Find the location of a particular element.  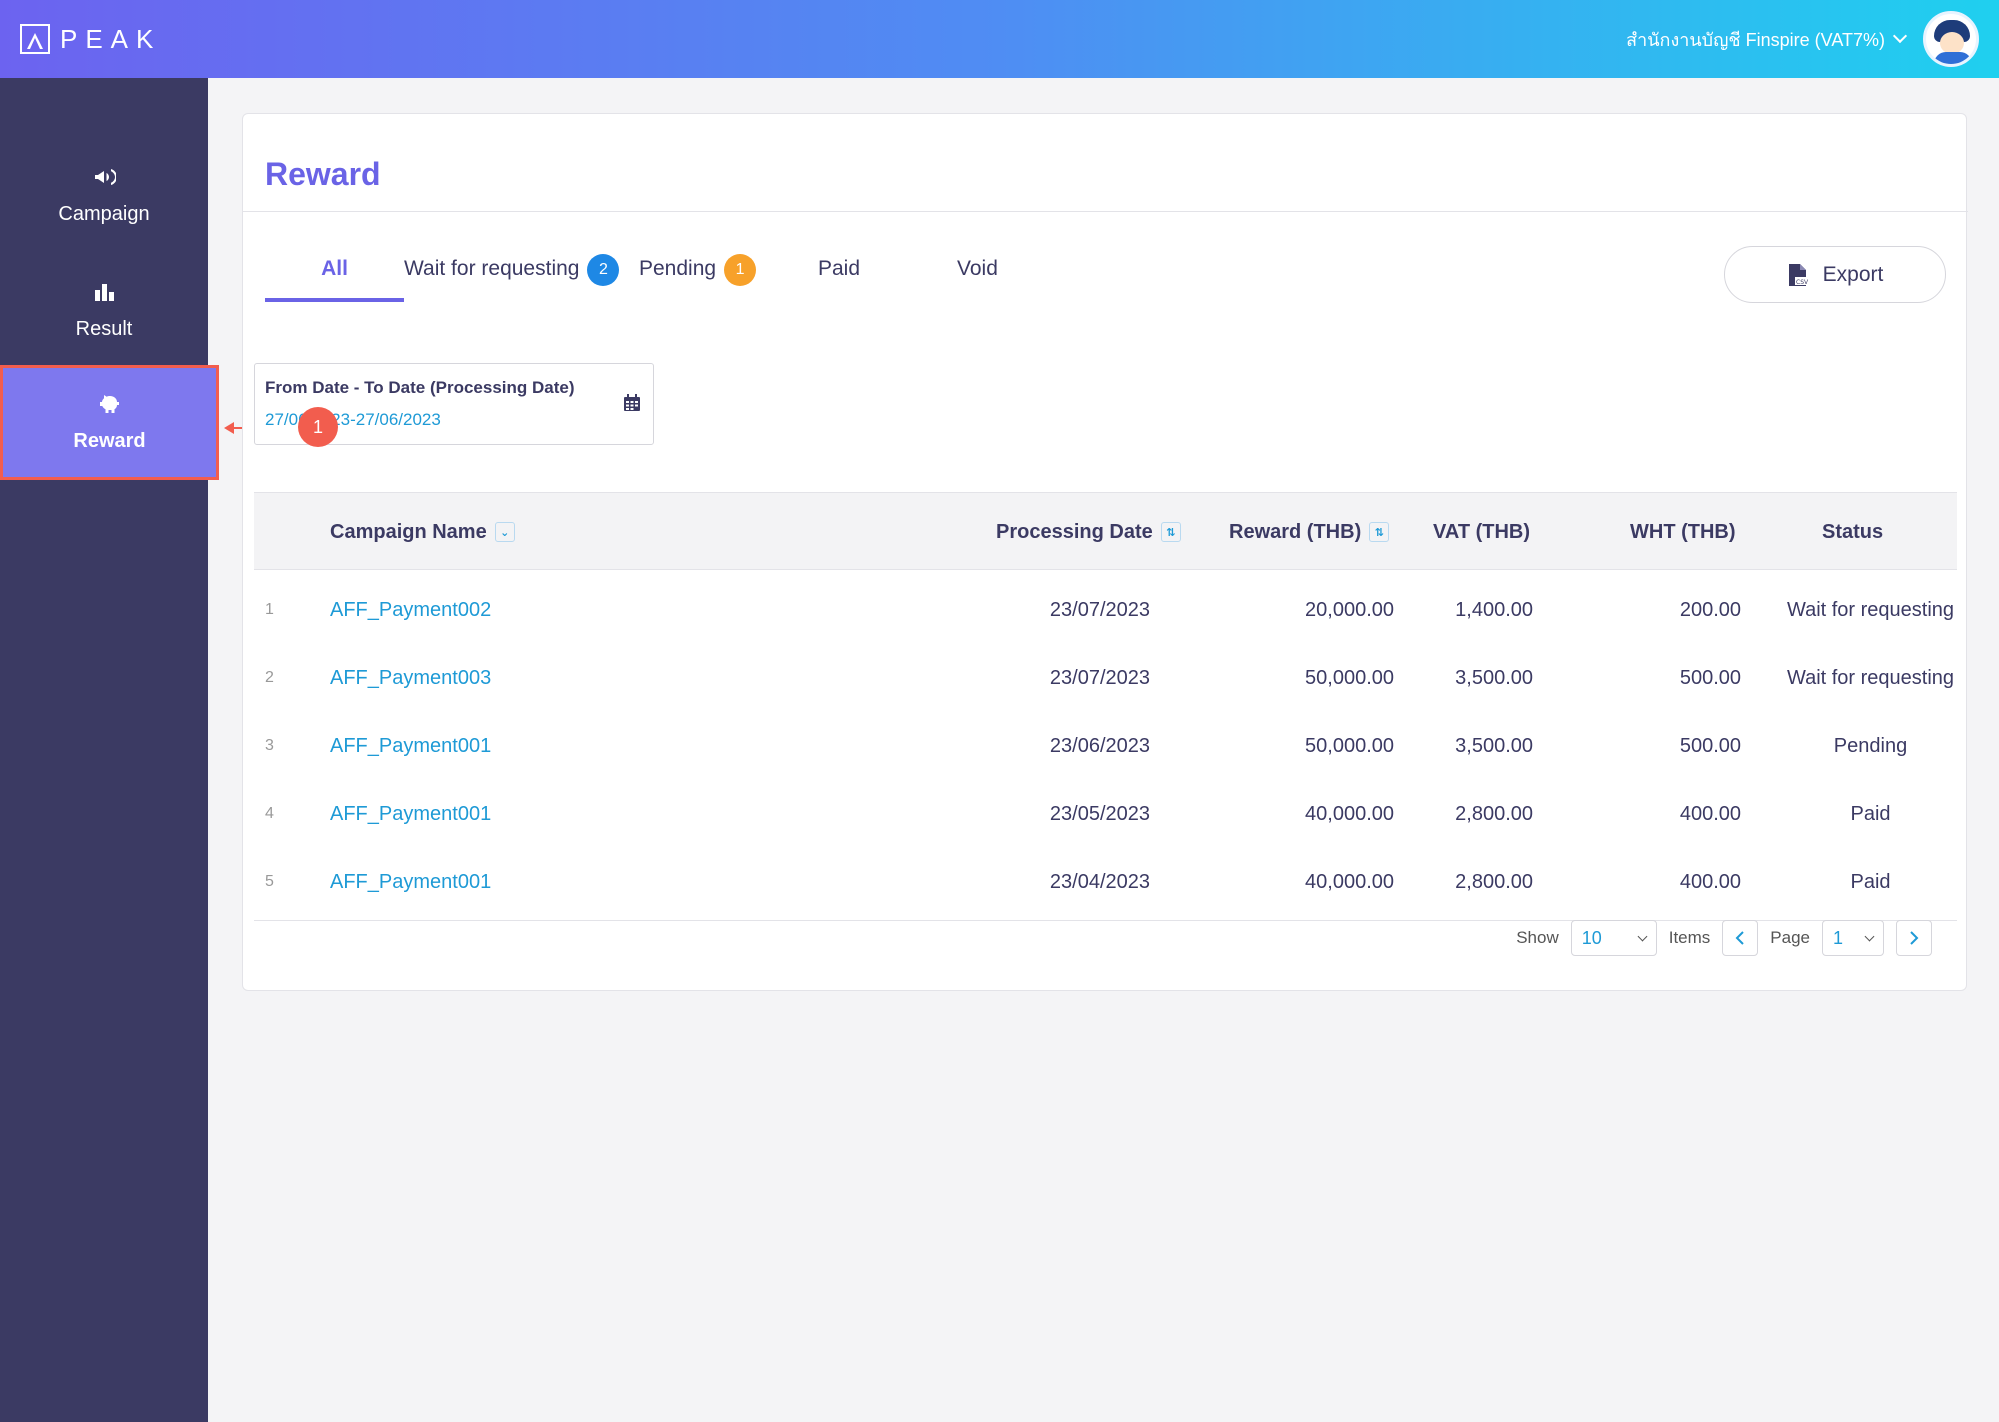

avatar is located at coordinates (1951, 39).